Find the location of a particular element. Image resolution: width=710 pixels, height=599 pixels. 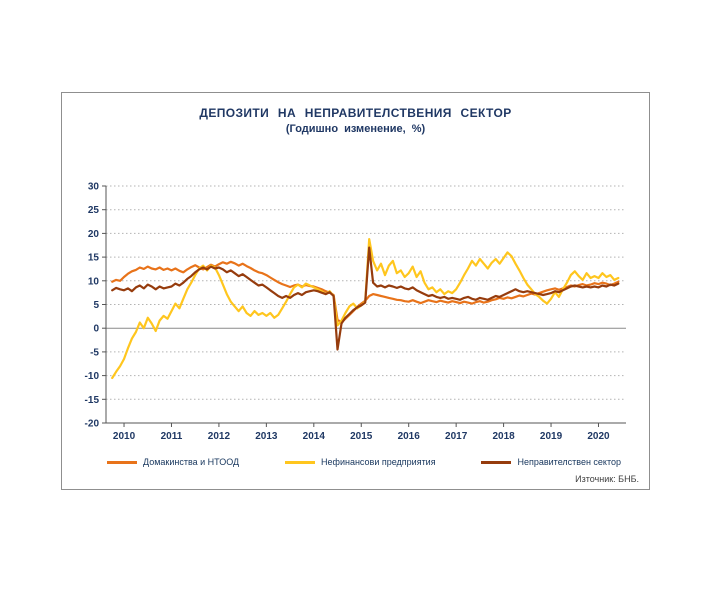

legend-item-nonfinancial: Нефинансови предприятия is located at coordinates (360, 462).